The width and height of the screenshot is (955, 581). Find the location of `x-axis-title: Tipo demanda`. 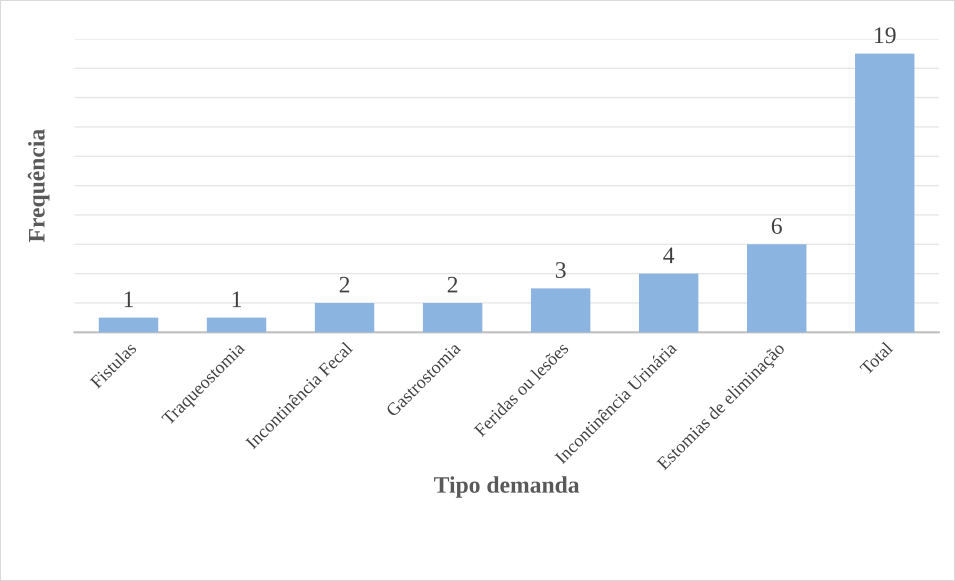

x-axis-title: Tipo demanda is located at coordinates (507, 487).